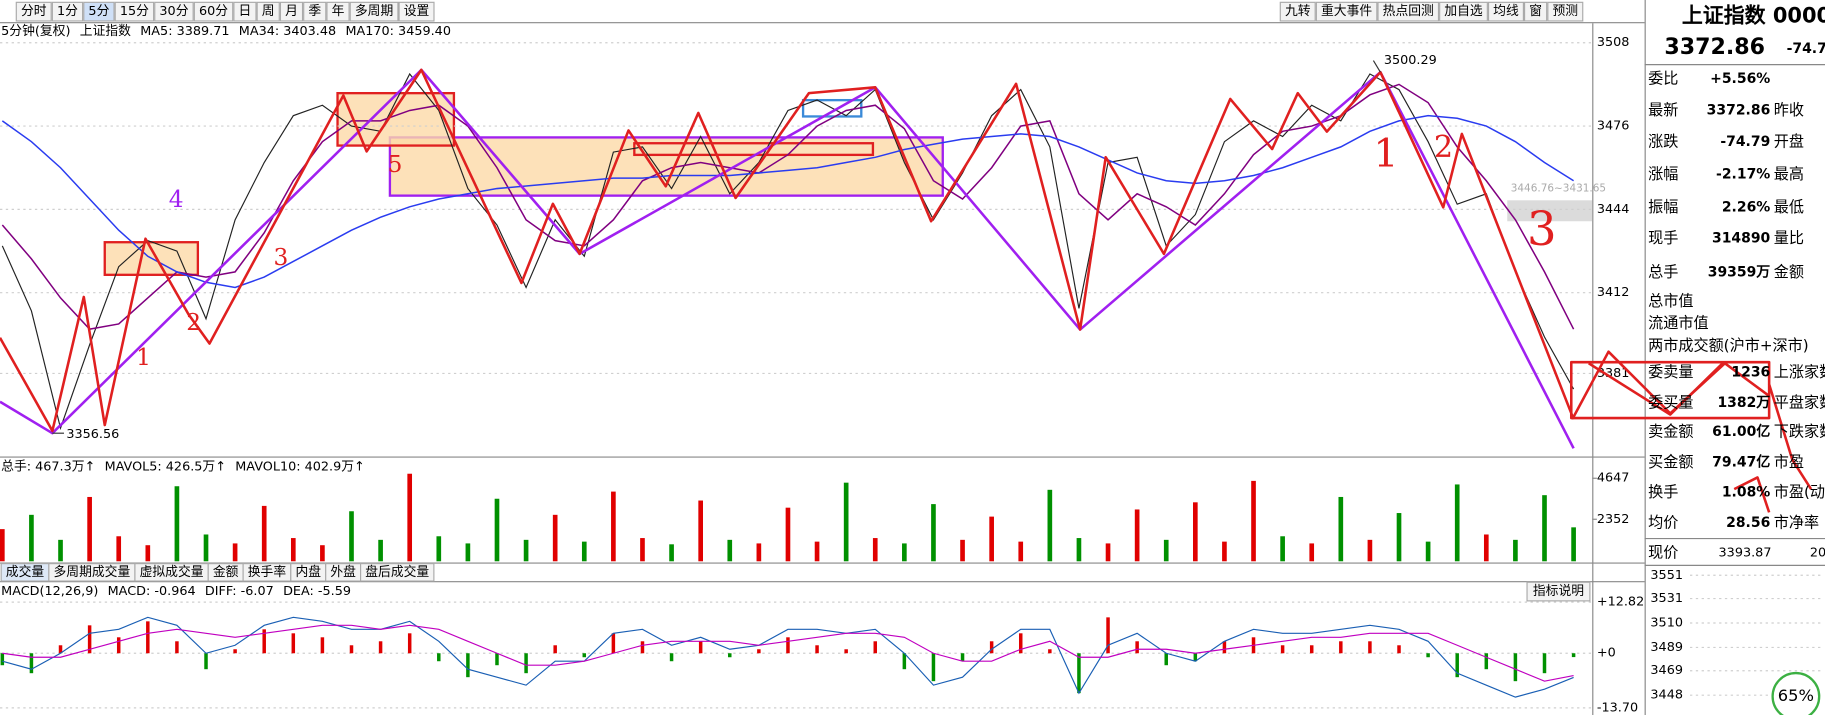 This screenshot has height=715, width=1825. I want to click on legend-entry: MA34: 3403.48, so click(287, 31).